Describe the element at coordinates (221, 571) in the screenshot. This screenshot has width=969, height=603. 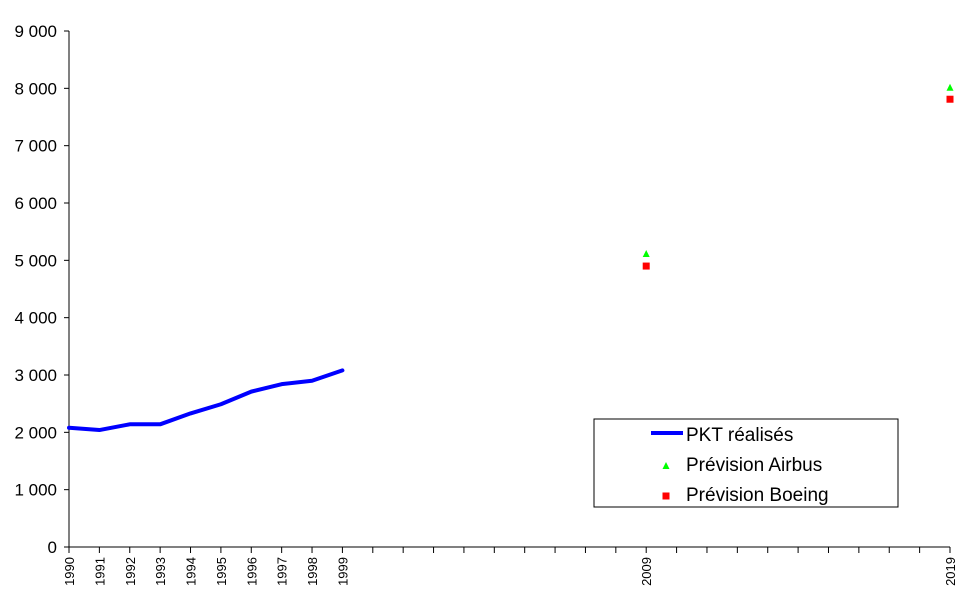
I see `x-tick-label: 1995` at that location.